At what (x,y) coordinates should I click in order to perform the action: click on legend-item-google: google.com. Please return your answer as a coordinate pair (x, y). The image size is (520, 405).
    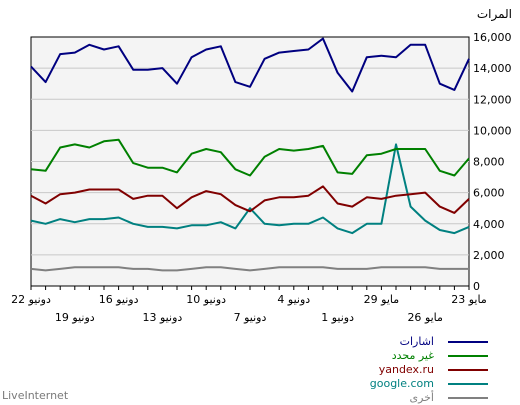
    Looking at the image, I should click on (430, 384).